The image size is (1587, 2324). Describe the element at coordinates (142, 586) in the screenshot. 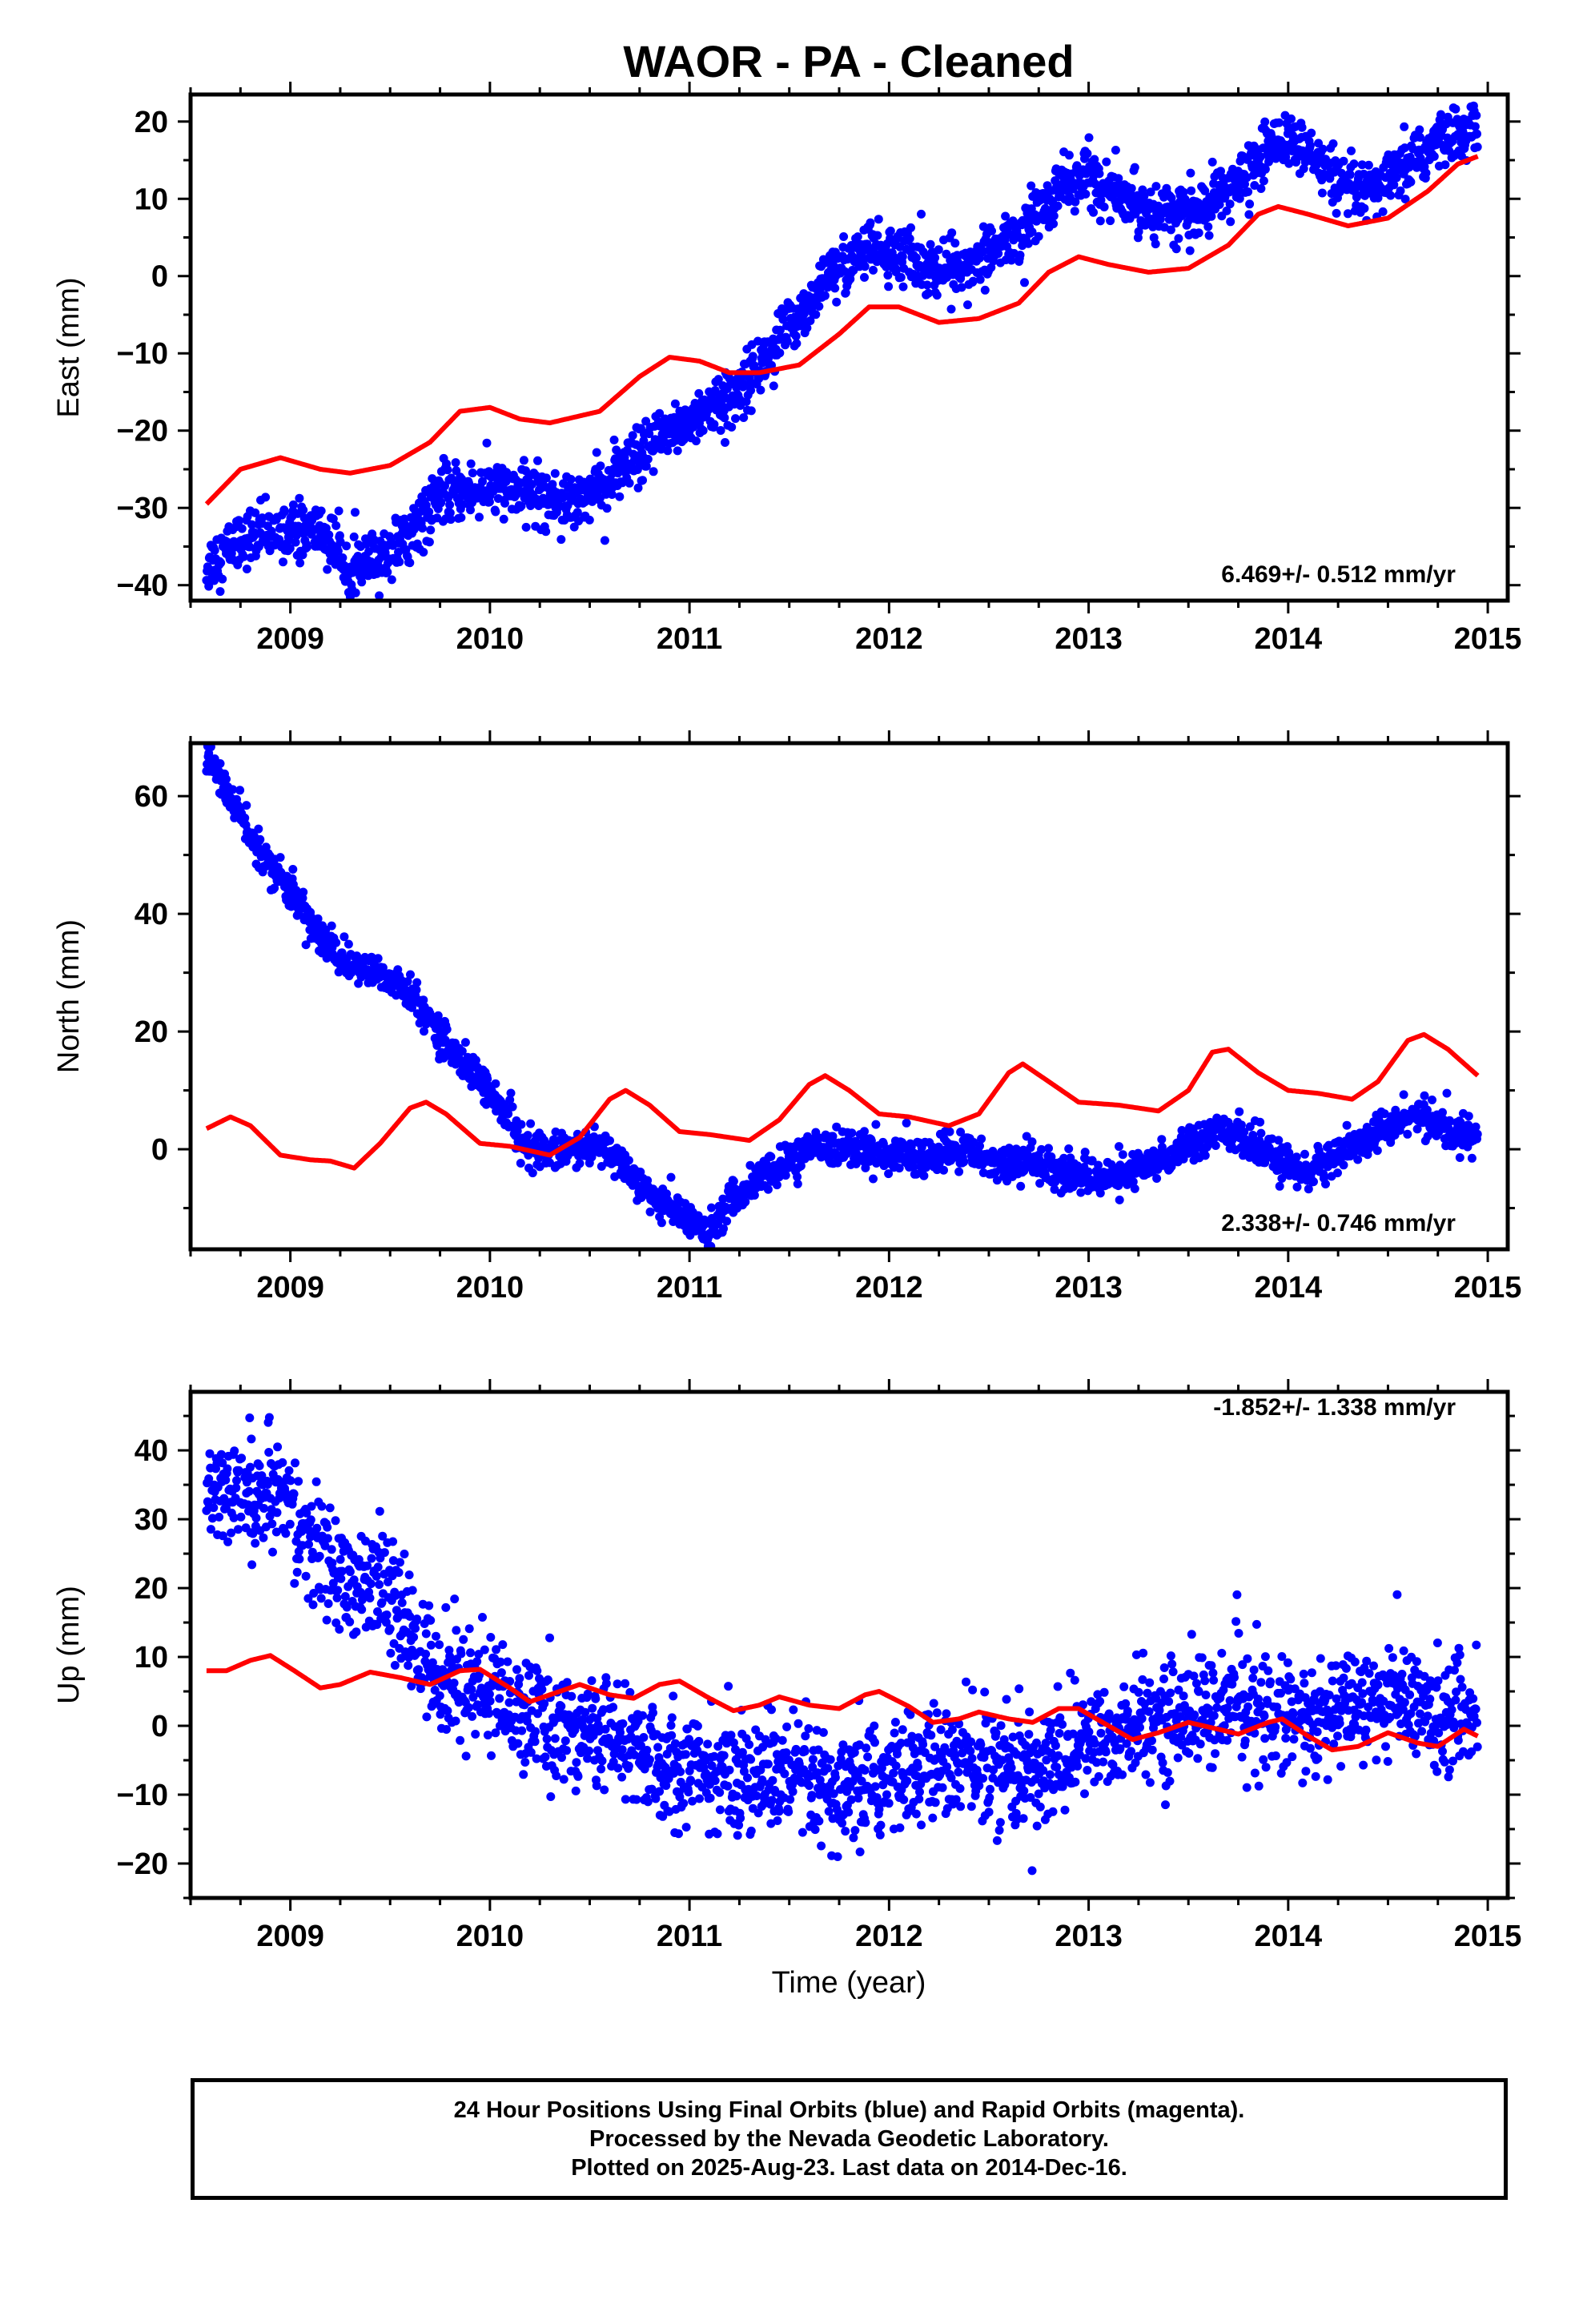

I see `east-y-tick-label: −40` at that location.